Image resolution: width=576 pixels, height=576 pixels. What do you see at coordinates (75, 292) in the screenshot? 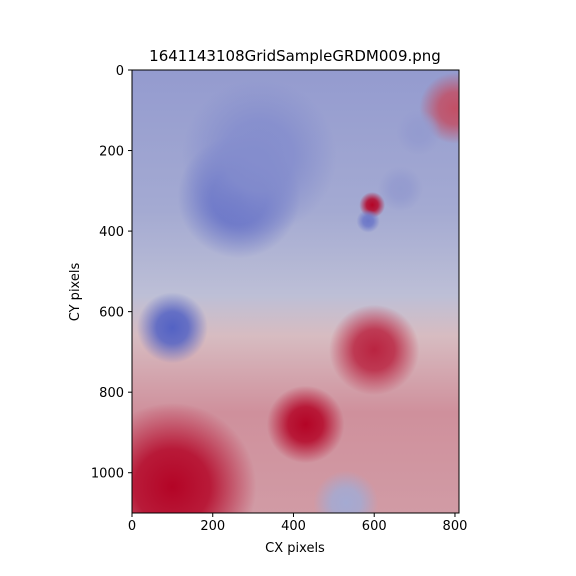
I see `y-axis-label: CY pixels` at bounding box center [75, 292].